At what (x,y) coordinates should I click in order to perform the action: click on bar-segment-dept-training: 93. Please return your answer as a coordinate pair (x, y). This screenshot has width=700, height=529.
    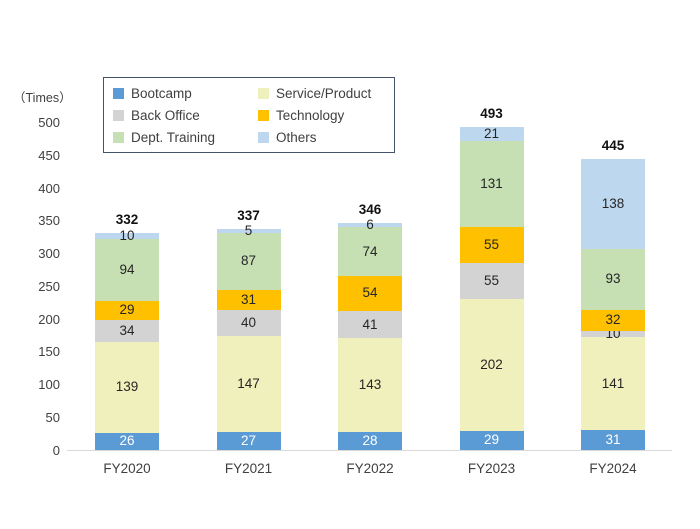
    Looking at the image, I should click on (613, 279).